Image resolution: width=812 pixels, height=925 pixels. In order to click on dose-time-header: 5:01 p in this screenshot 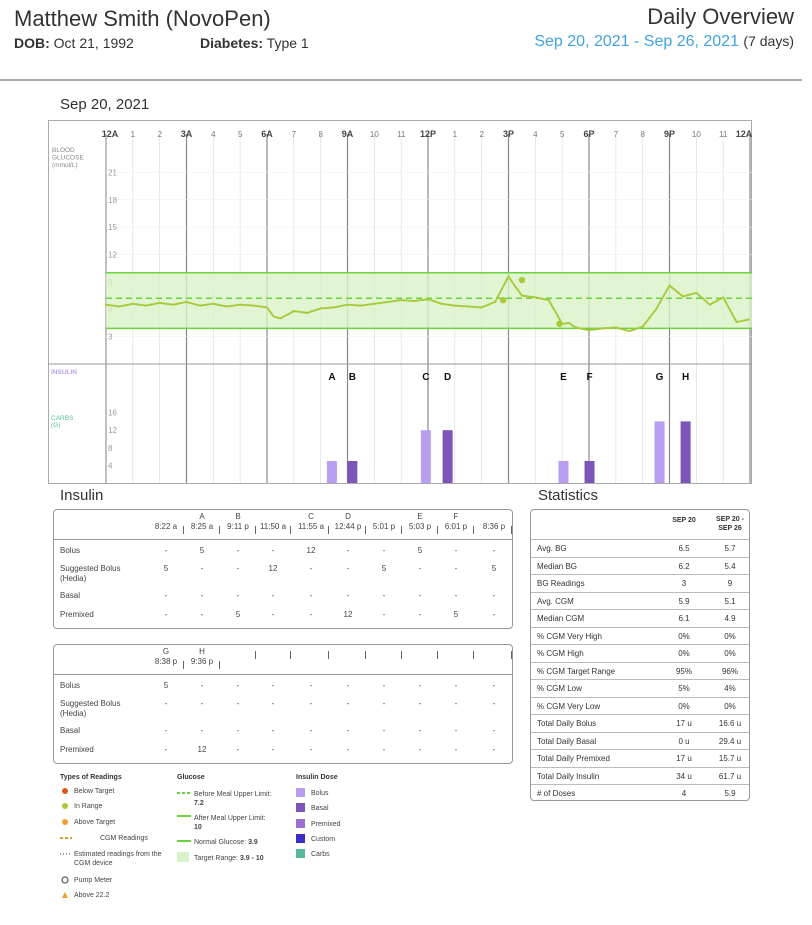, I will do `click(384, 523)`.